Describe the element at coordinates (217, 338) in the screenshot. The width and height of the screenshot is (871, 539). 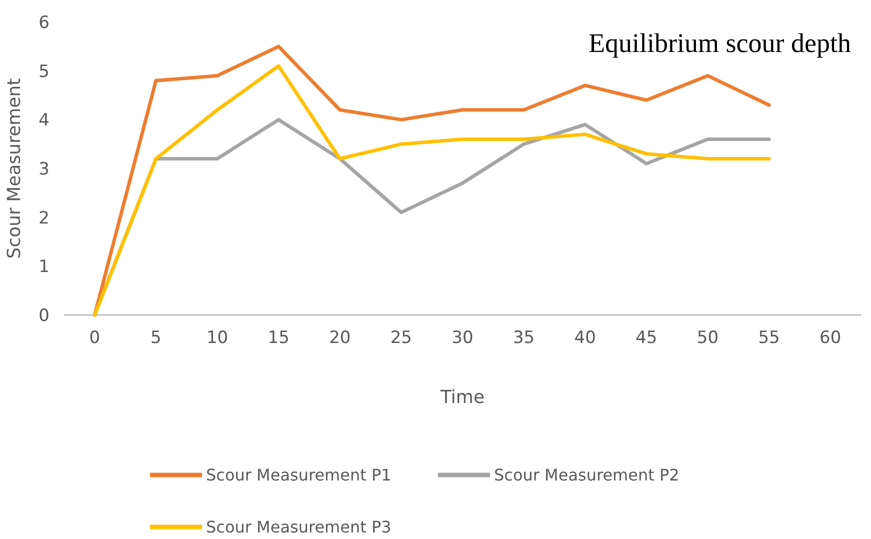
I see `x-tick-label: 10` at that location.